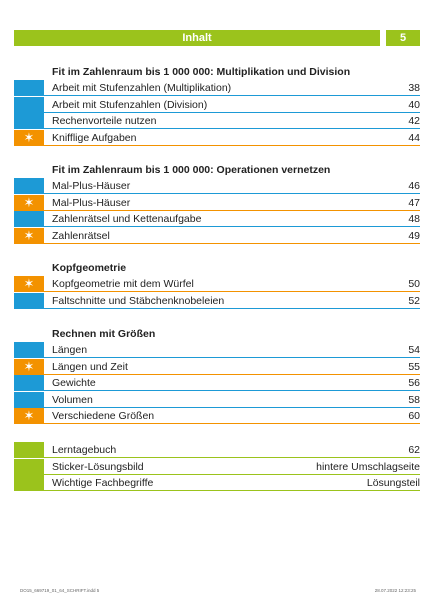 The width and height of the screenshot is (436, 600). I want to click on entry-label: Knifflige Aufgaben, so click(94, 137).